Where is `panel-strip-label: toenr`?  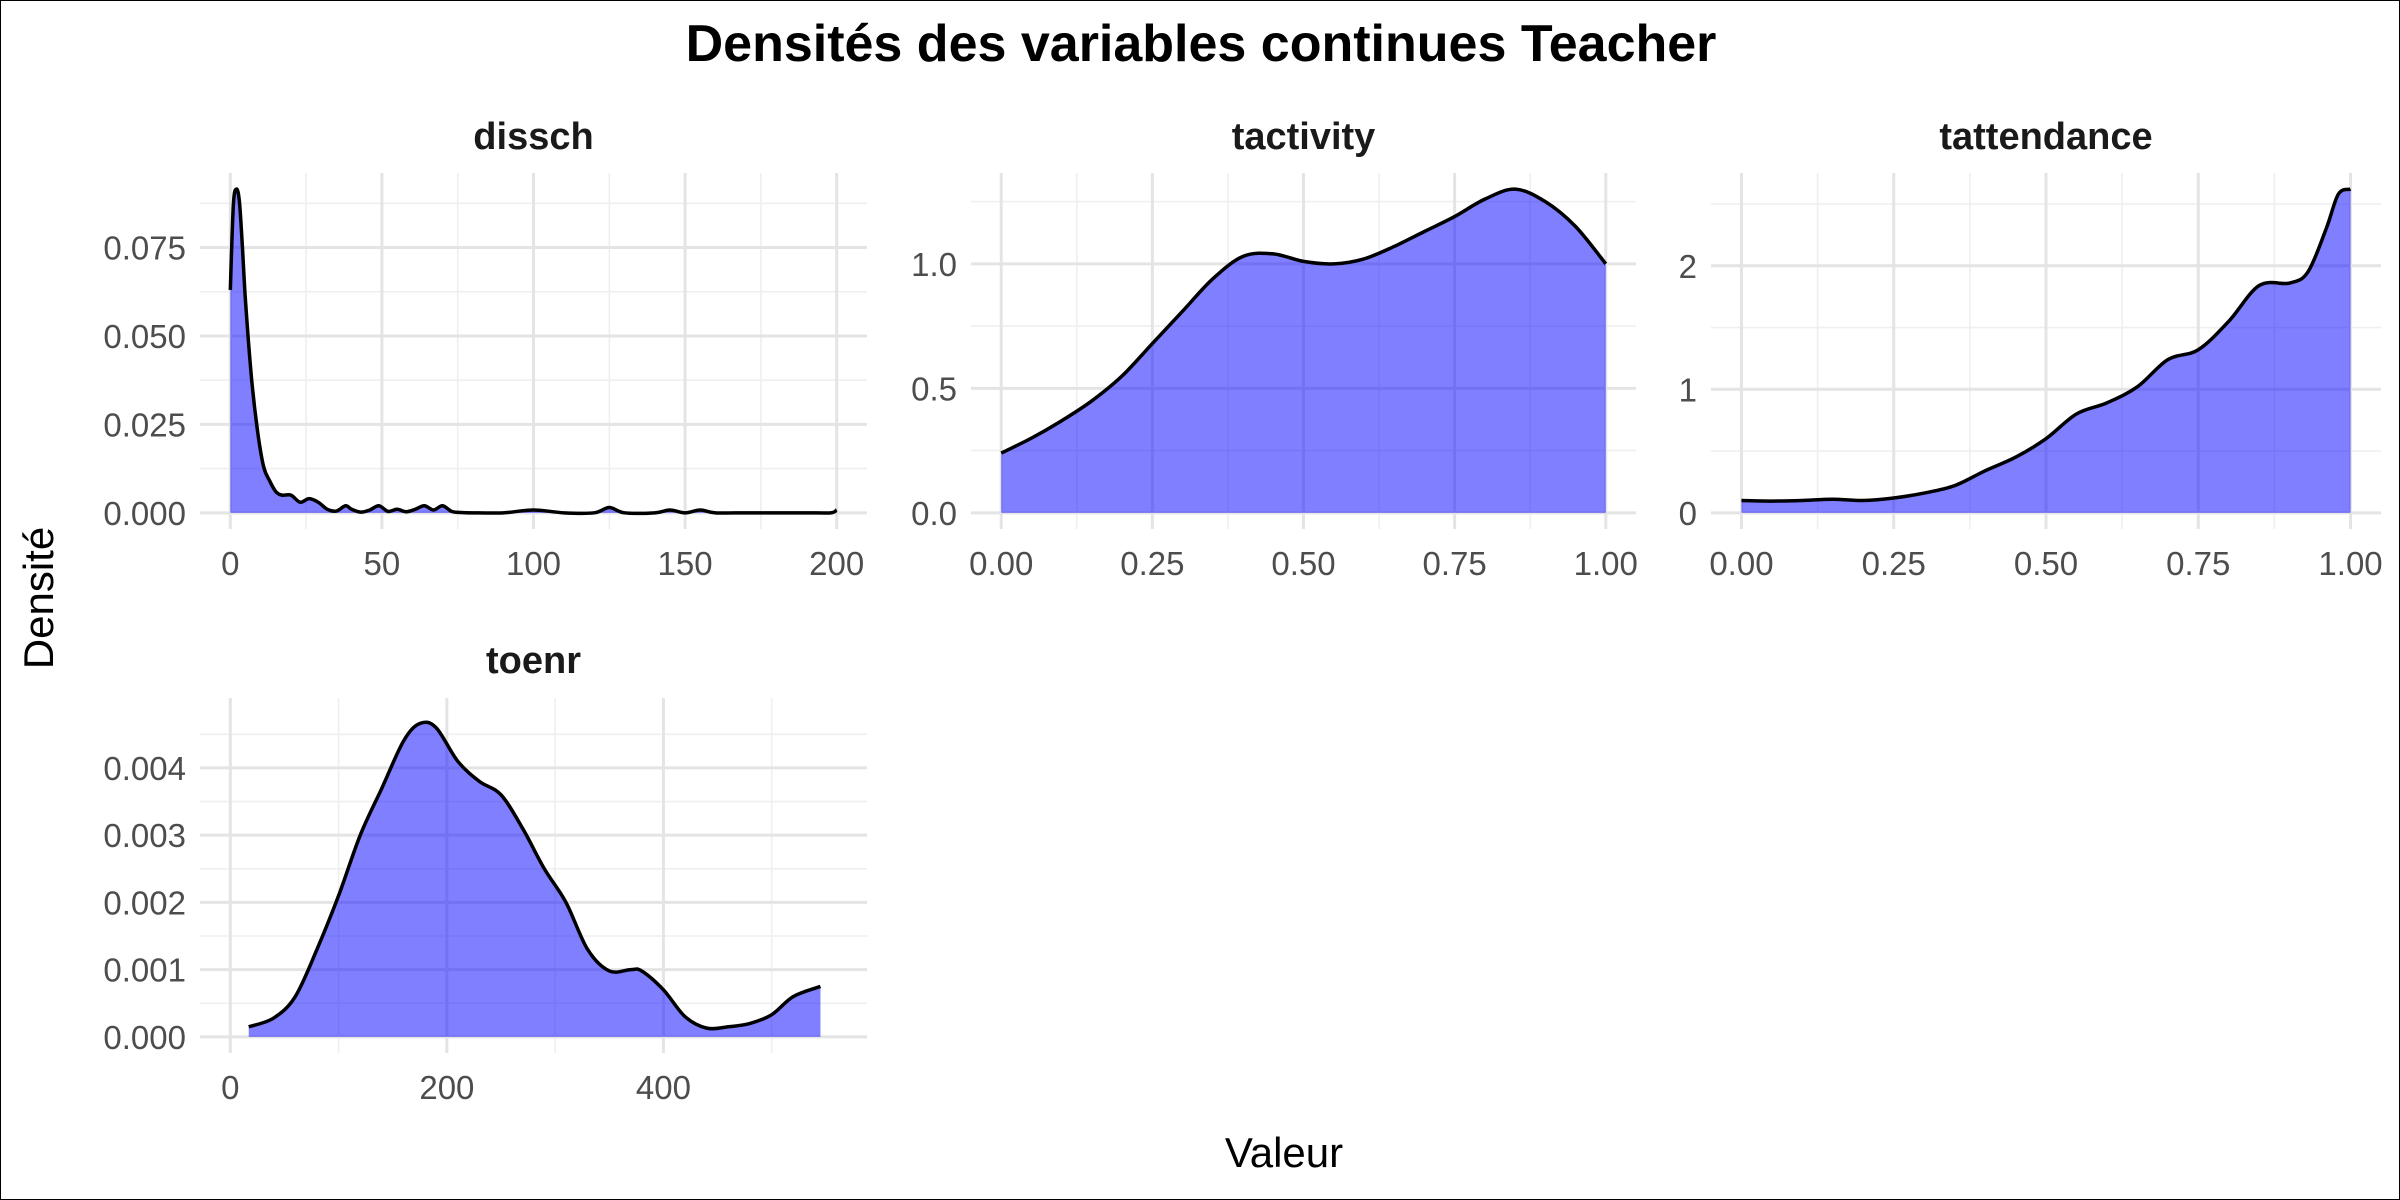 panel-strip-label: toenr is located at coordinates (533, 661).